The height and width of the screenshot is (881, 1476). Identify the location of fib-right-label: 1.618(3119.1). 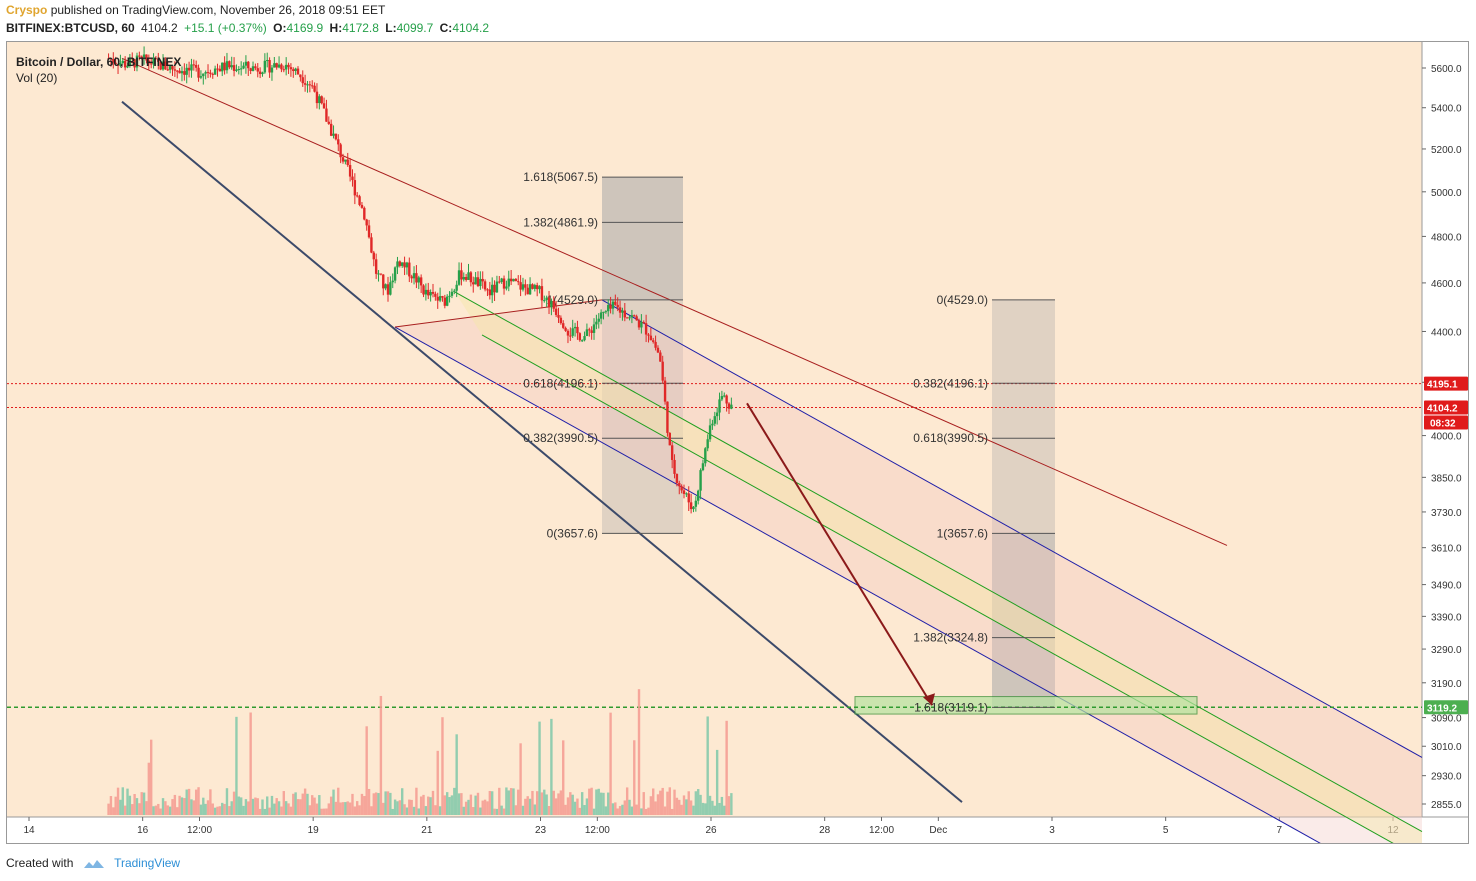
(951, 707).